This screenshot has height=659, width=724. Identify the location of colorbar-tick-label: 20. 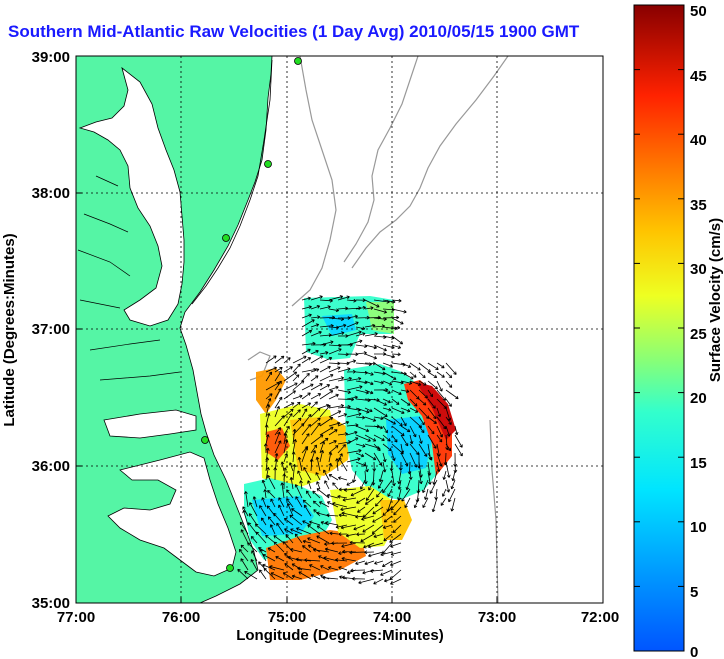
(698, 398).